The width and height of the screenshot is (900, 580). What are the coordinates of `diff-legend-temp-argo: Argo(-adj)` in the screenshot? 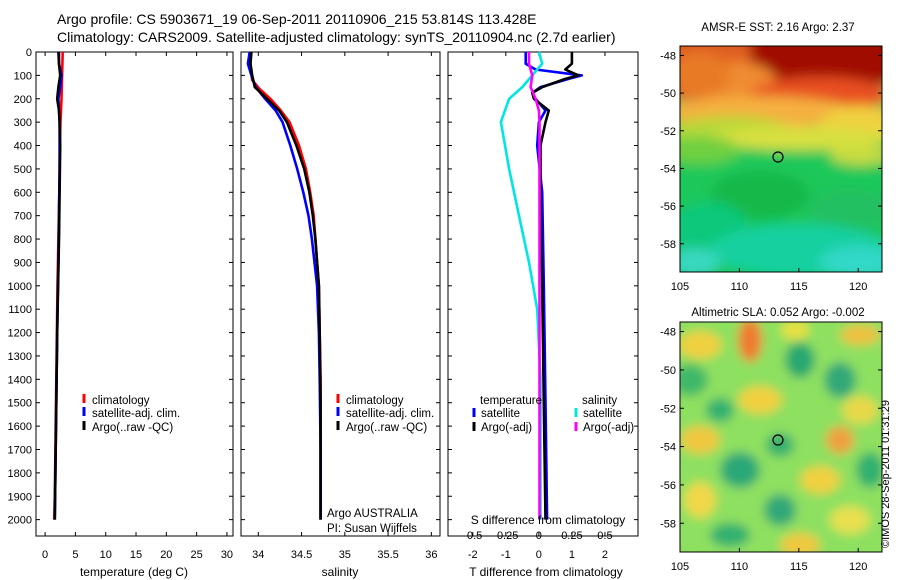 It's located at (506, 428).